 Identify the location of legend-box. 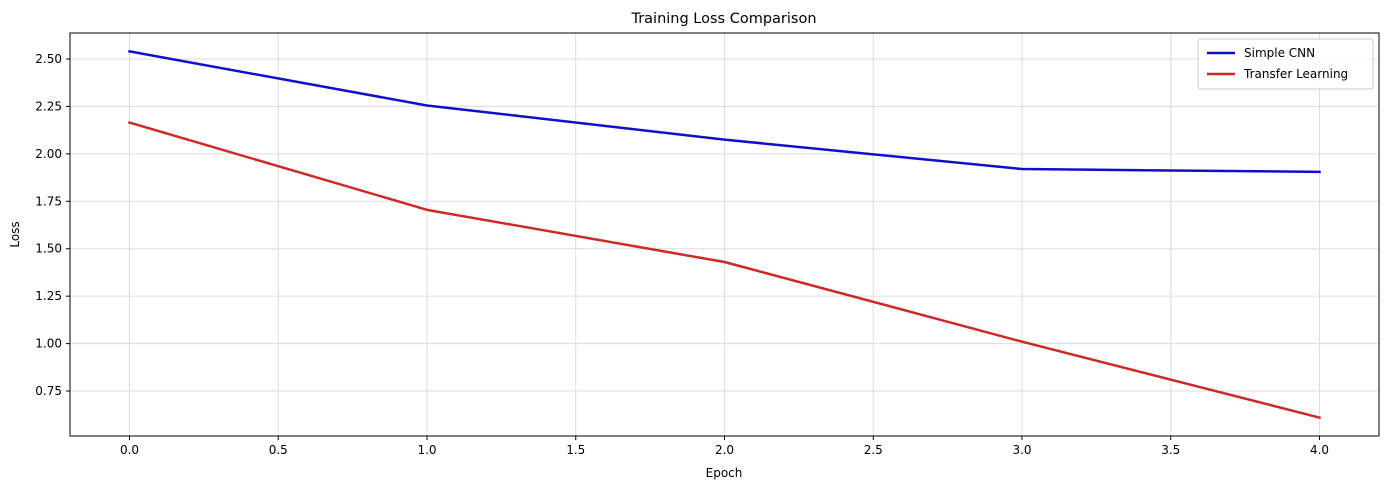
(1285, 64).